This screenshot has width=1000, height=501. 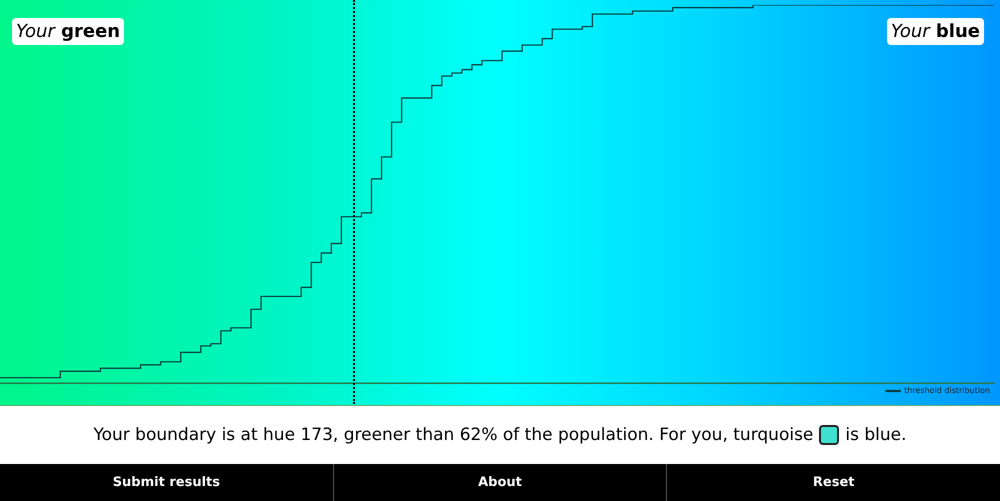 What do you see at coordinates (947, 391) in the screenshot?
I see `legend-label: threshold distribution` at bounding box center [947, 391].